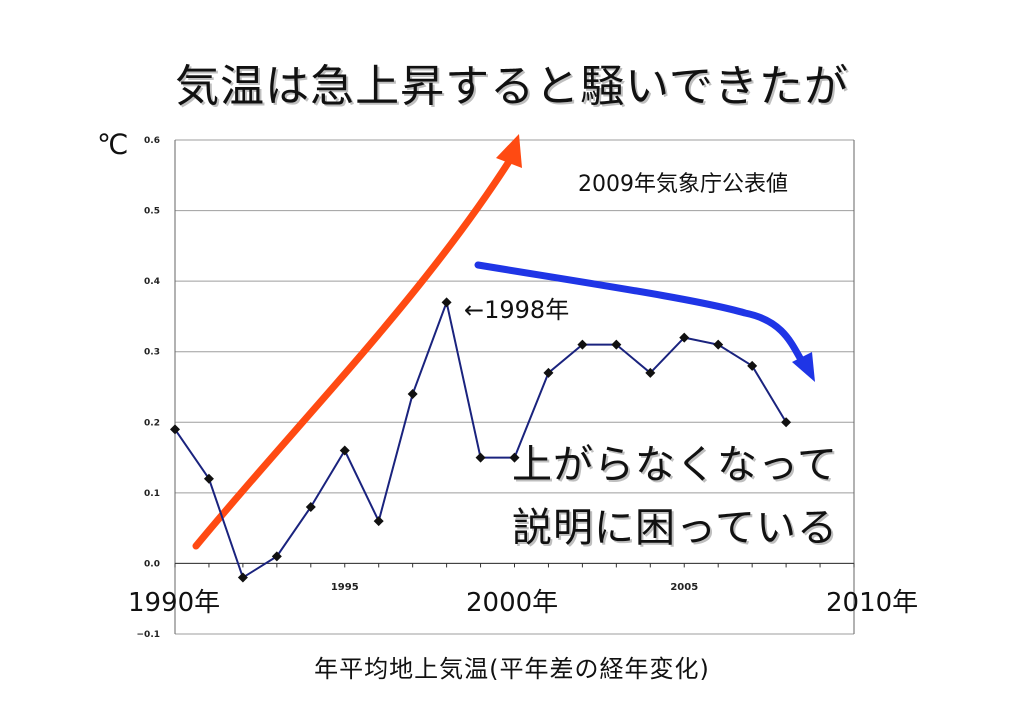 This screenshot has height=723, width=1024. Describe the element at coordinates (675, 528) in the screenshot. I see `overlay-text-line2: 説明に困っている` at that location.